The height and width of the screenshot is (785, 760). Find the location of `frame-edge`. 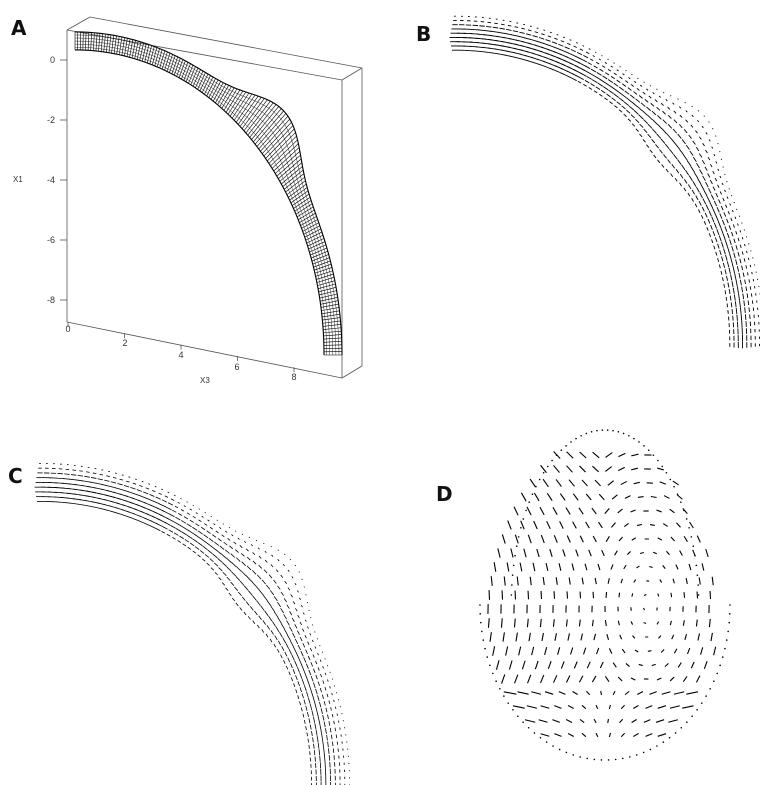

frame-edge is located at coordinates (352, 74).